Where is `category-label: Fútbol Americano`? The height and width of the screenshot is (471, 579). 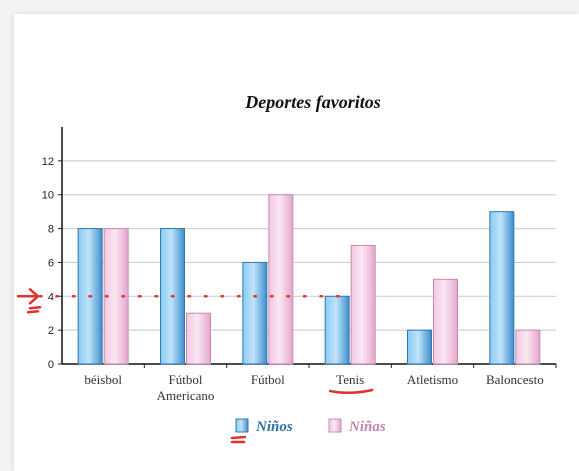 category-label: Fútbol Americano is located at coordinates (186, 387).